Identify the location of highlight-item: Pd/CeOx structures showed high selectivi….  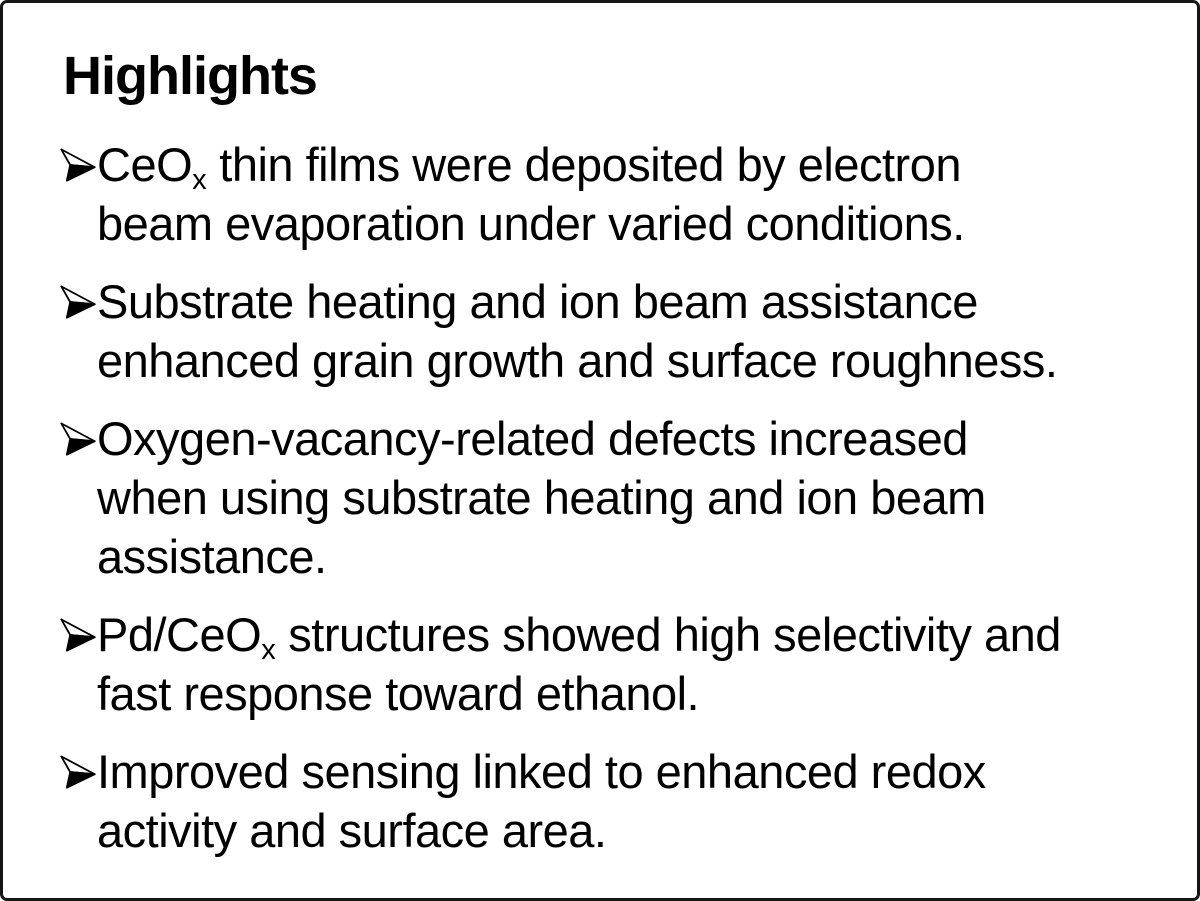
(608, 664).